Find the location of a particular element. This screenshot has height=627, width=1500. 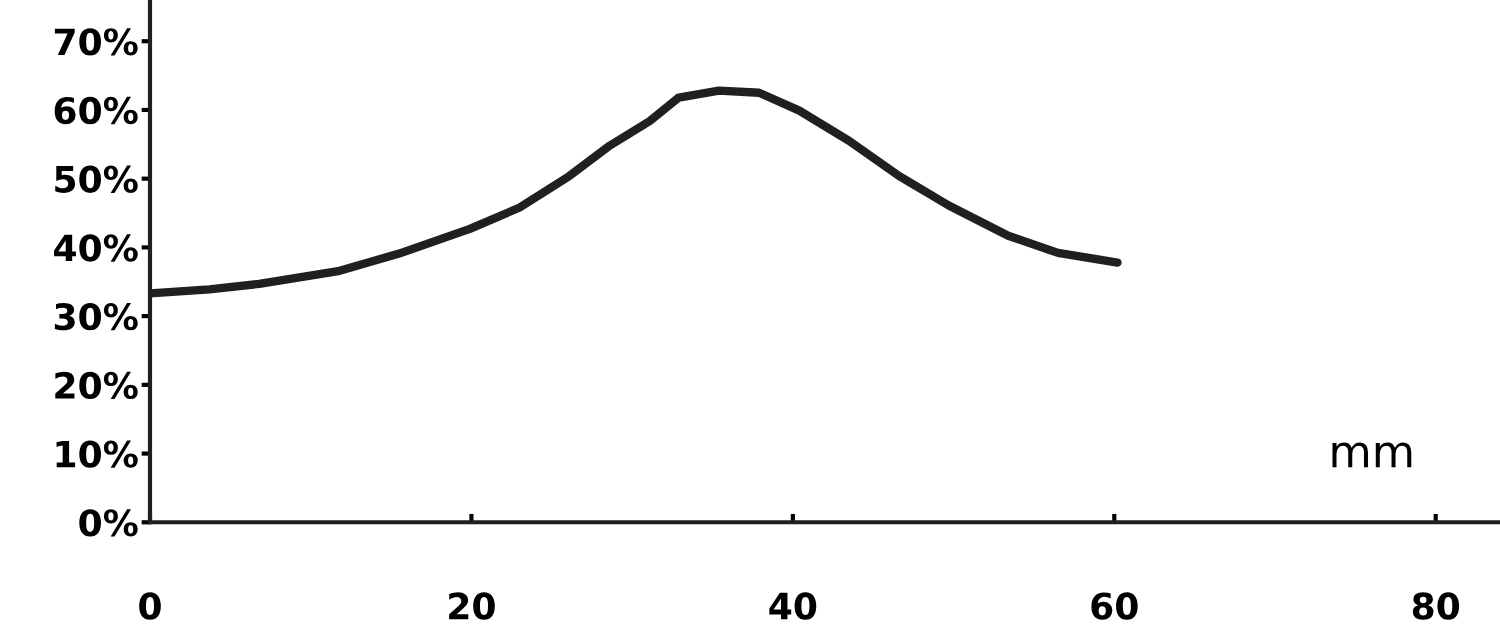

y-tick-label: 70% is located at coordinates (96, 42).